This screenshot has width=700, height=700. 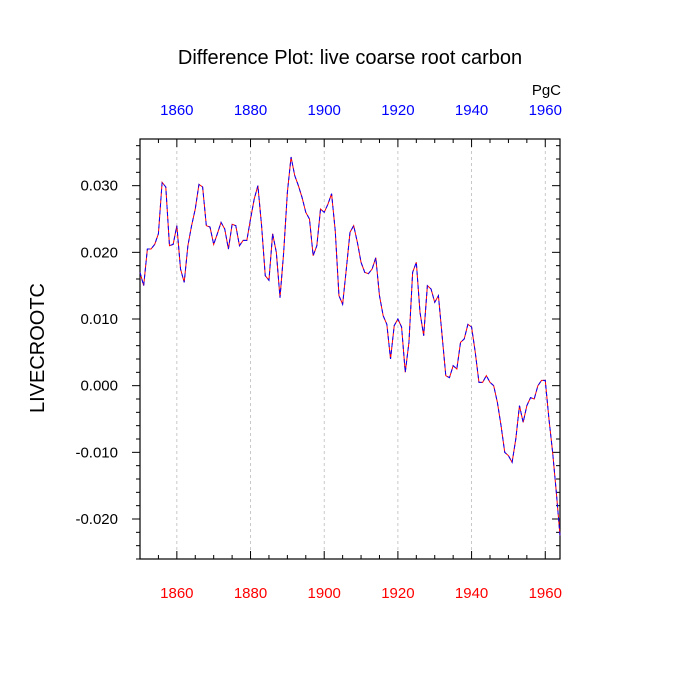 I want to click on units-label: PgC, so click(x=546, y=90).